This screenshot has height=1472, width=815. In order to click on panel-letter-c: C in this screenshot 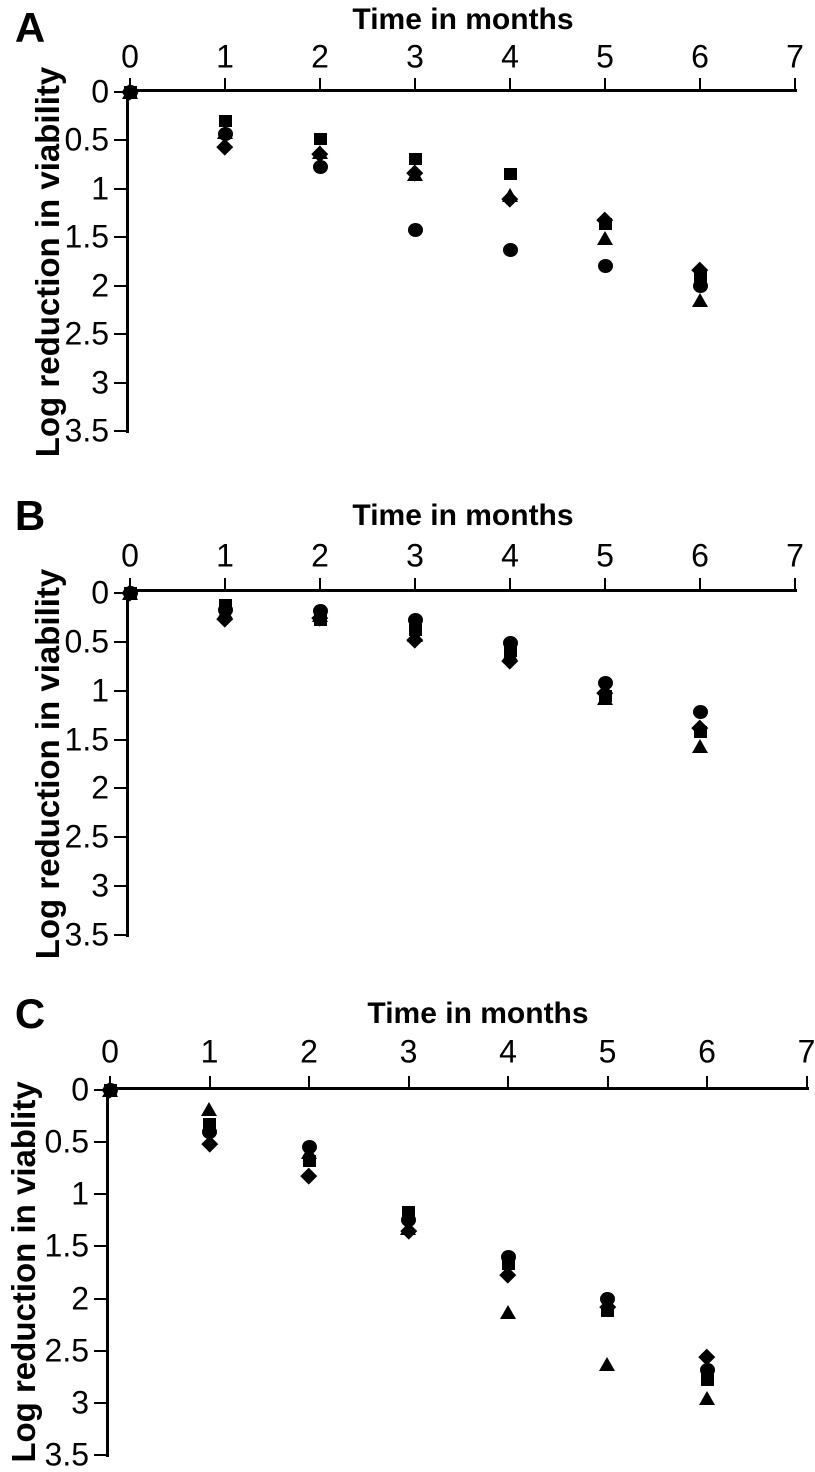, I will do `click(30, 1013)`.